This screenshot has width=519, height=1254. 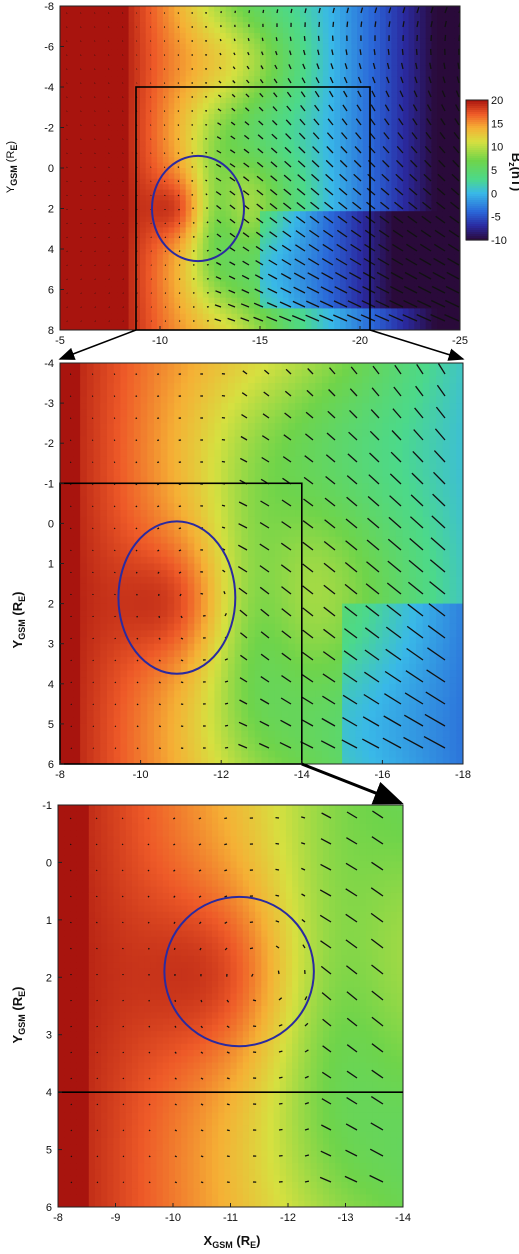 What do you see at coordinates (360, 341) in the screenshot?
I see `x-tick-label: -20` at bounding box center [360, 341].